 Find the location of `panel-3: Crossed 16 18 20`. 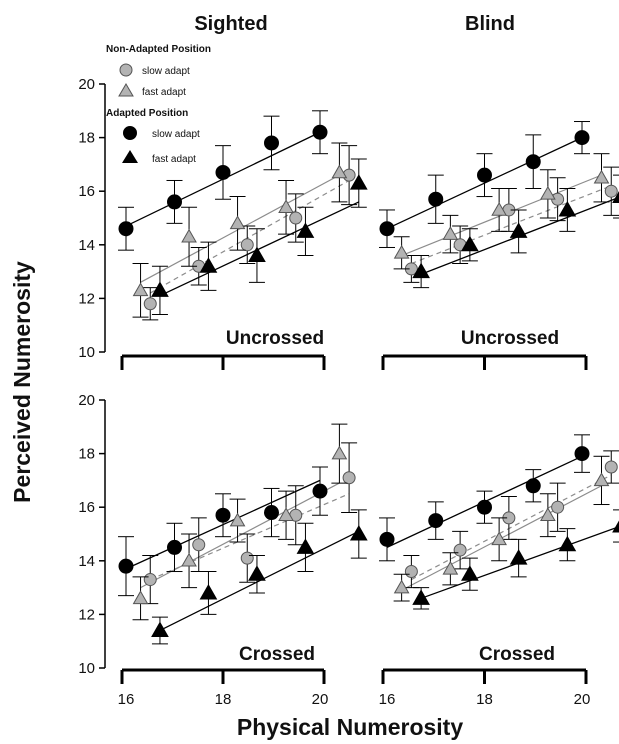

panel-3: Crossed 16 18 20 is located at coordinates (499, 571).